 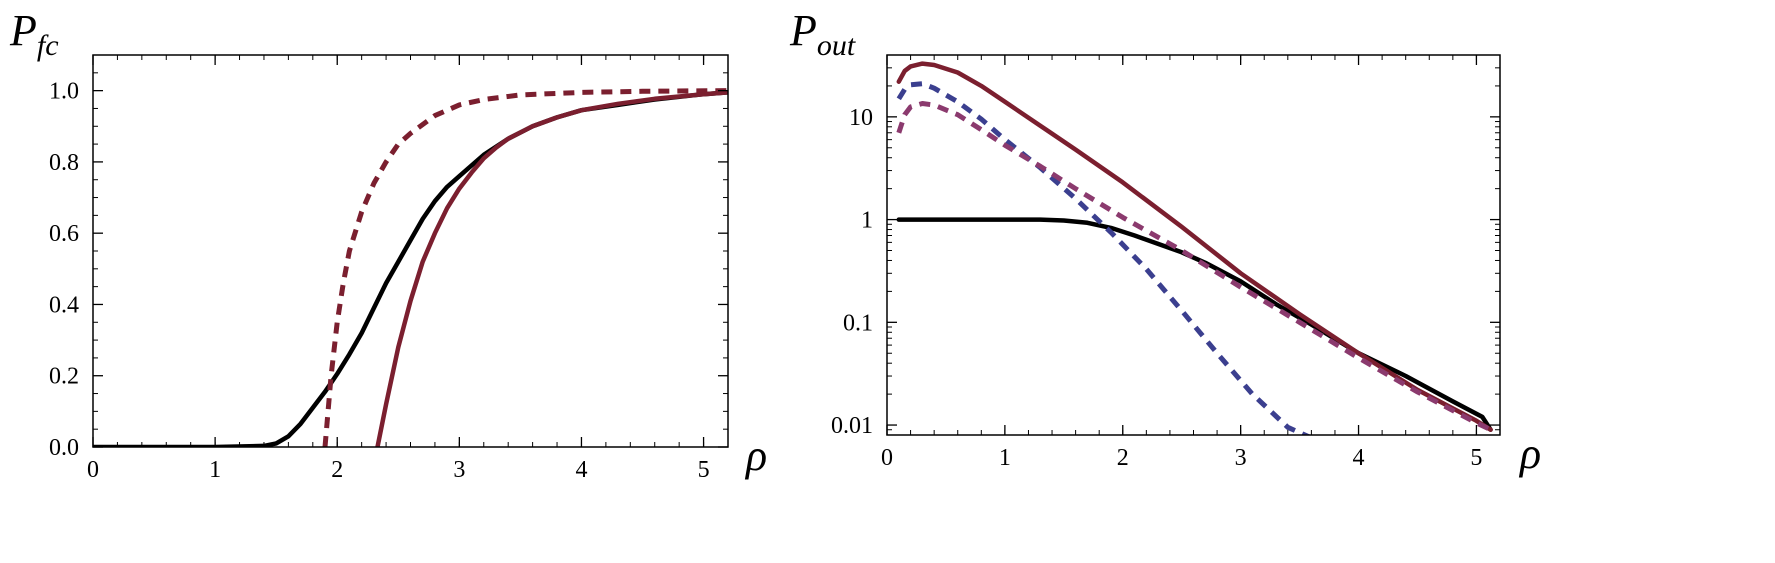 I want to click on right-chart-xlabel: ρ, so click(x=1529, y=453).